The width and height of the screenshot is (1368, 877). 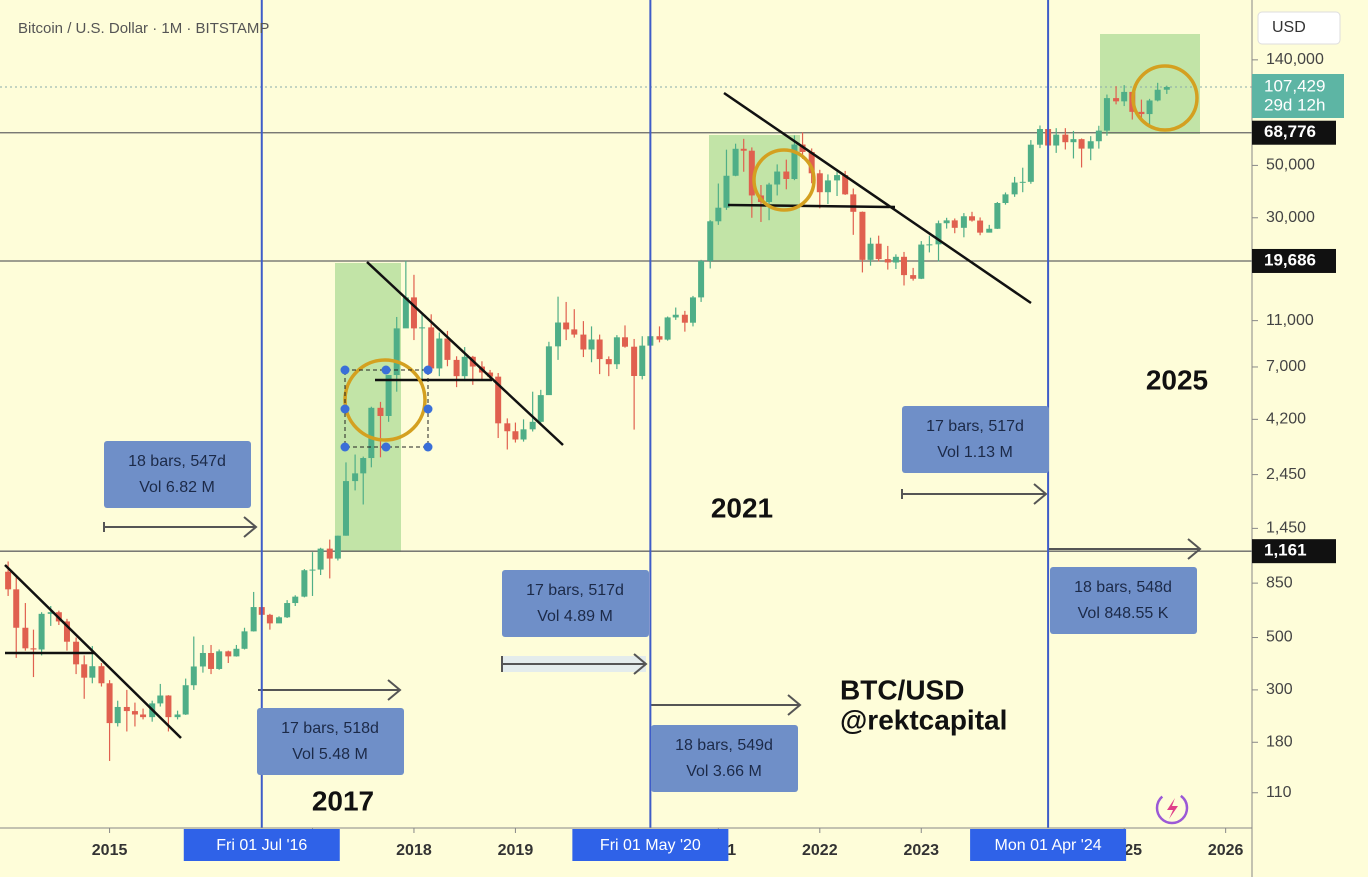 I want to click on x-tick-label: 2023, so click(x=921, y=850).